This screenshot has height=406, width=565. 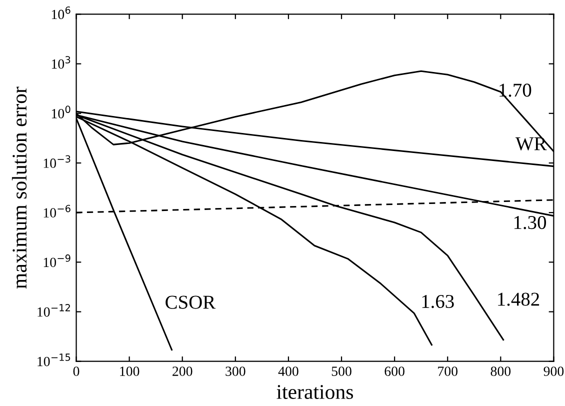 What do you see at coordinates (54, 360) in the screenshot?
I see `y-tick-label: 10$^{−15}$` at bounding box center [54, 360].